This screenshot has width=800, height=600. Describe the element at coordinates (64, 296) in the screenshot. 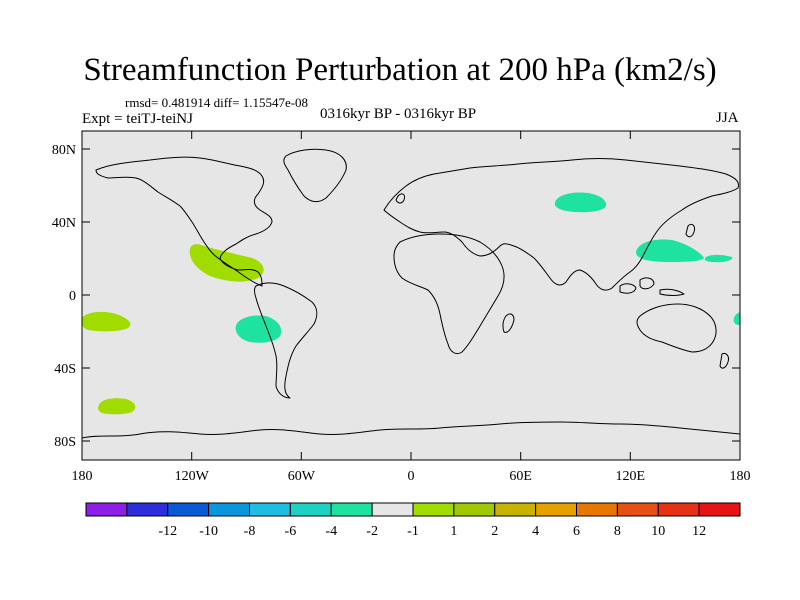

I see `lat-axis: 80N 40N 0 40S 80S` at that location.